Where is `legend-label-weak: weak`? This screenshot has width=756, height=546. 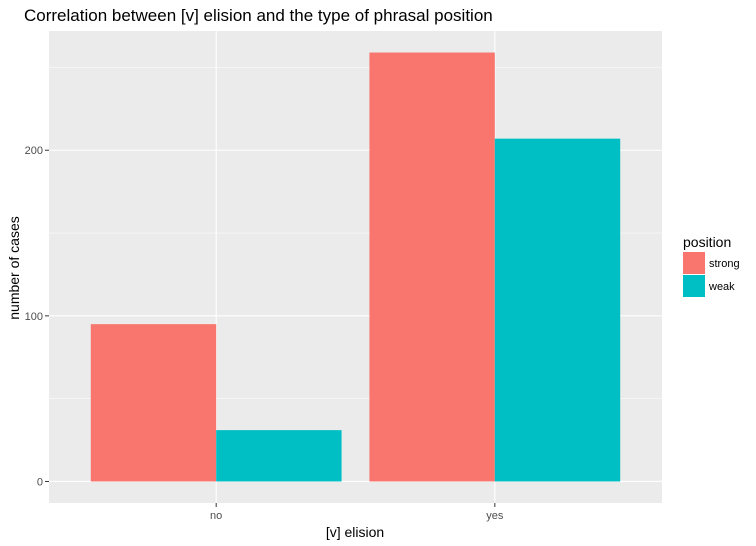
legend-label-weak: weak is located at coordinates (721, 287).